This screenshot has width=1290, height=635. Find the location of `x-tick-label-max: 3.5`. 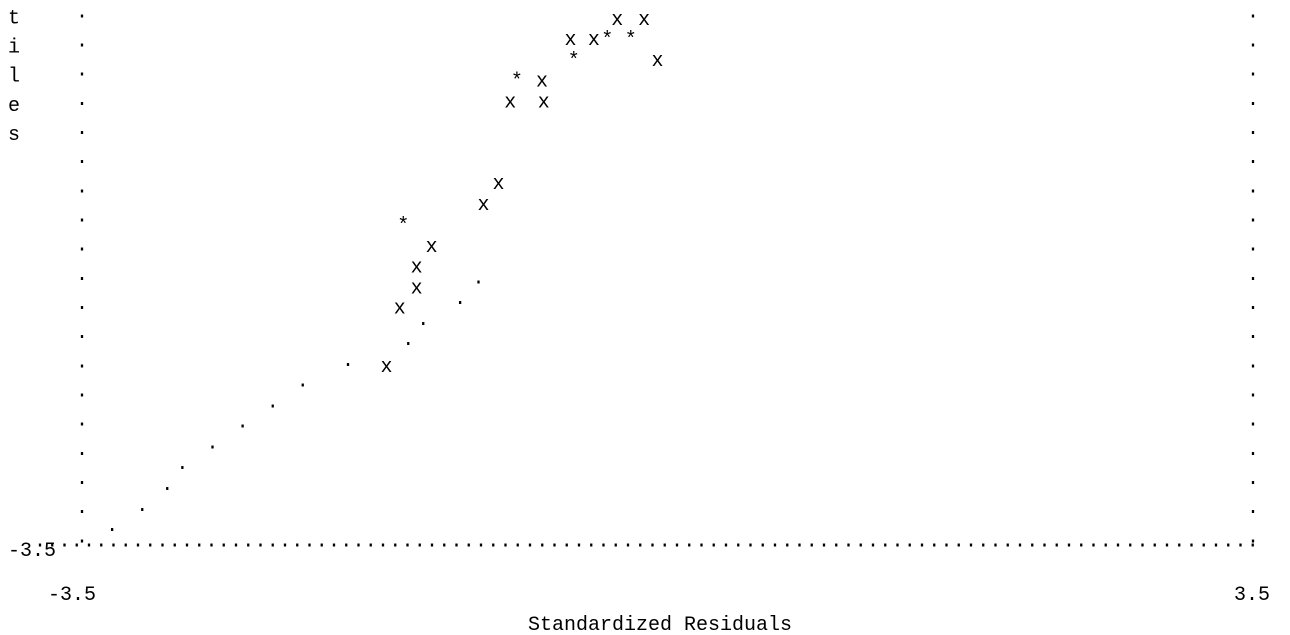

x-tick-label-max: 3.5 is located at coordinates (1252, 595).